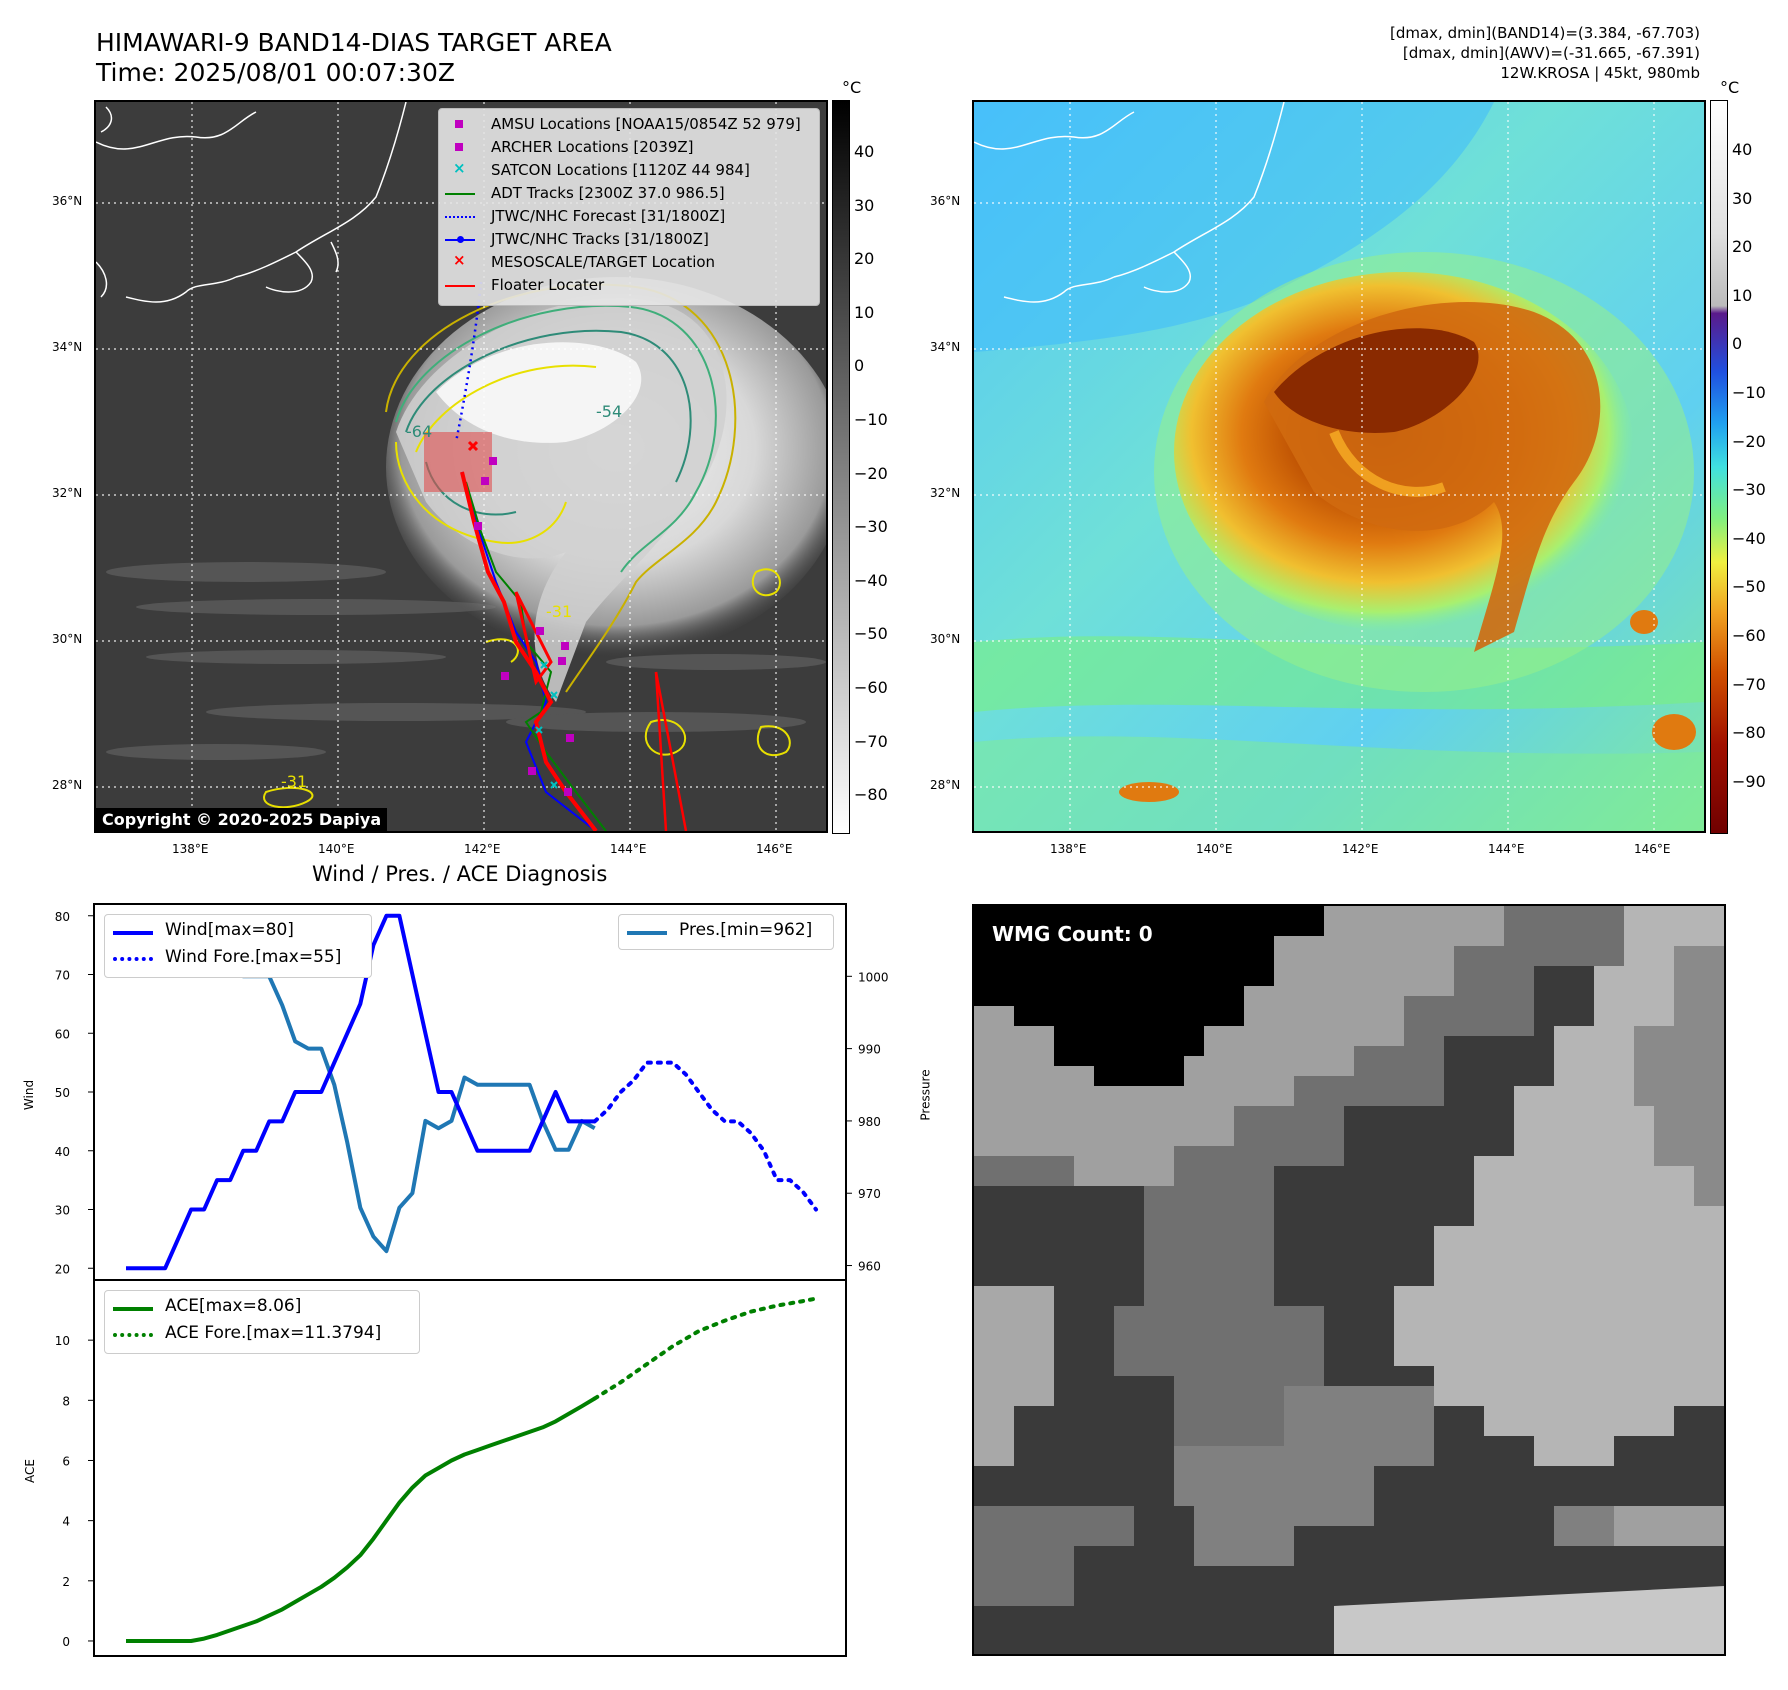 This screenshot has width=1788, height=1690. What do you see at coordinates (29, 1095) in the screenshot?
I see `wind-axis-label: Wind` at bounding box center [29, 1095].